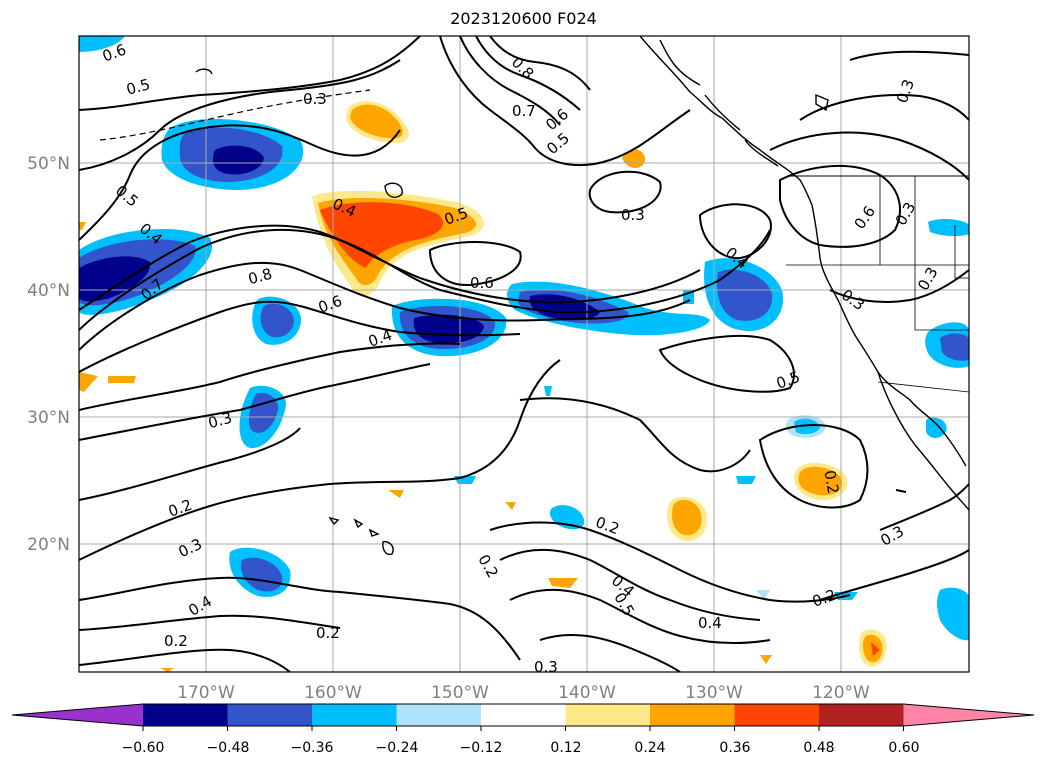  Describe the element at coordinates (841, 693) in the screenshot. I see `lon-tick-label: 120°W` at that location.